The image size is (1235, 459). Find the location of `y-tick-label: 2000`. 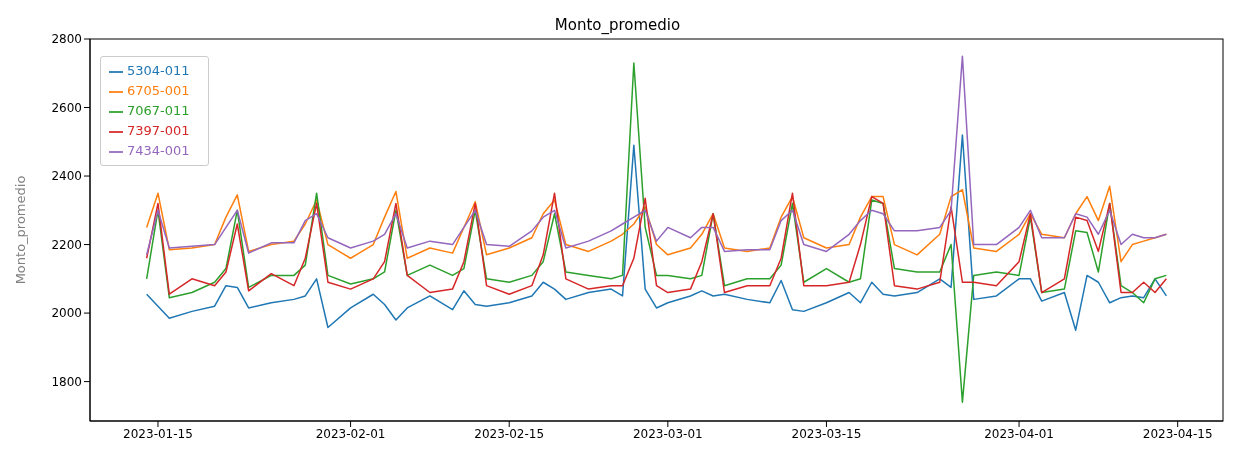

y-tick-label: 2000 is located at coordinates (66, 313).